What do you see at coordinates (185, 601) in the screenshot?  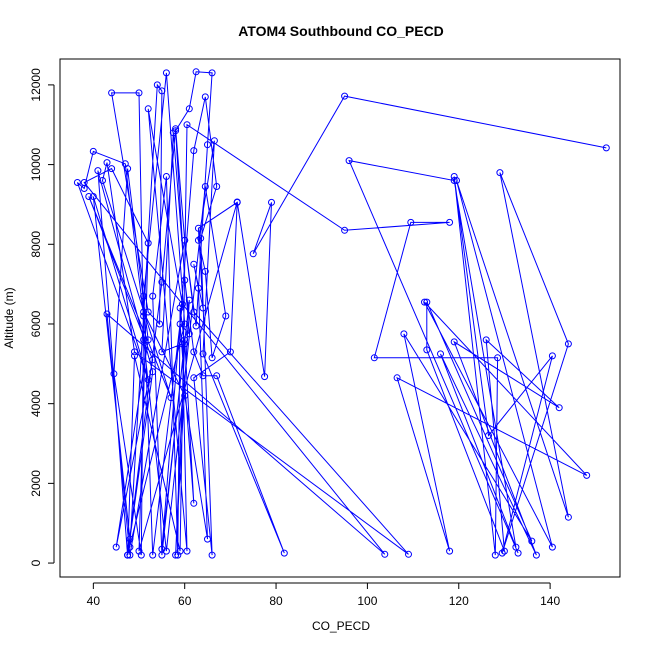 I see `x-tick-label: 60` at bounding box center [185, 601].